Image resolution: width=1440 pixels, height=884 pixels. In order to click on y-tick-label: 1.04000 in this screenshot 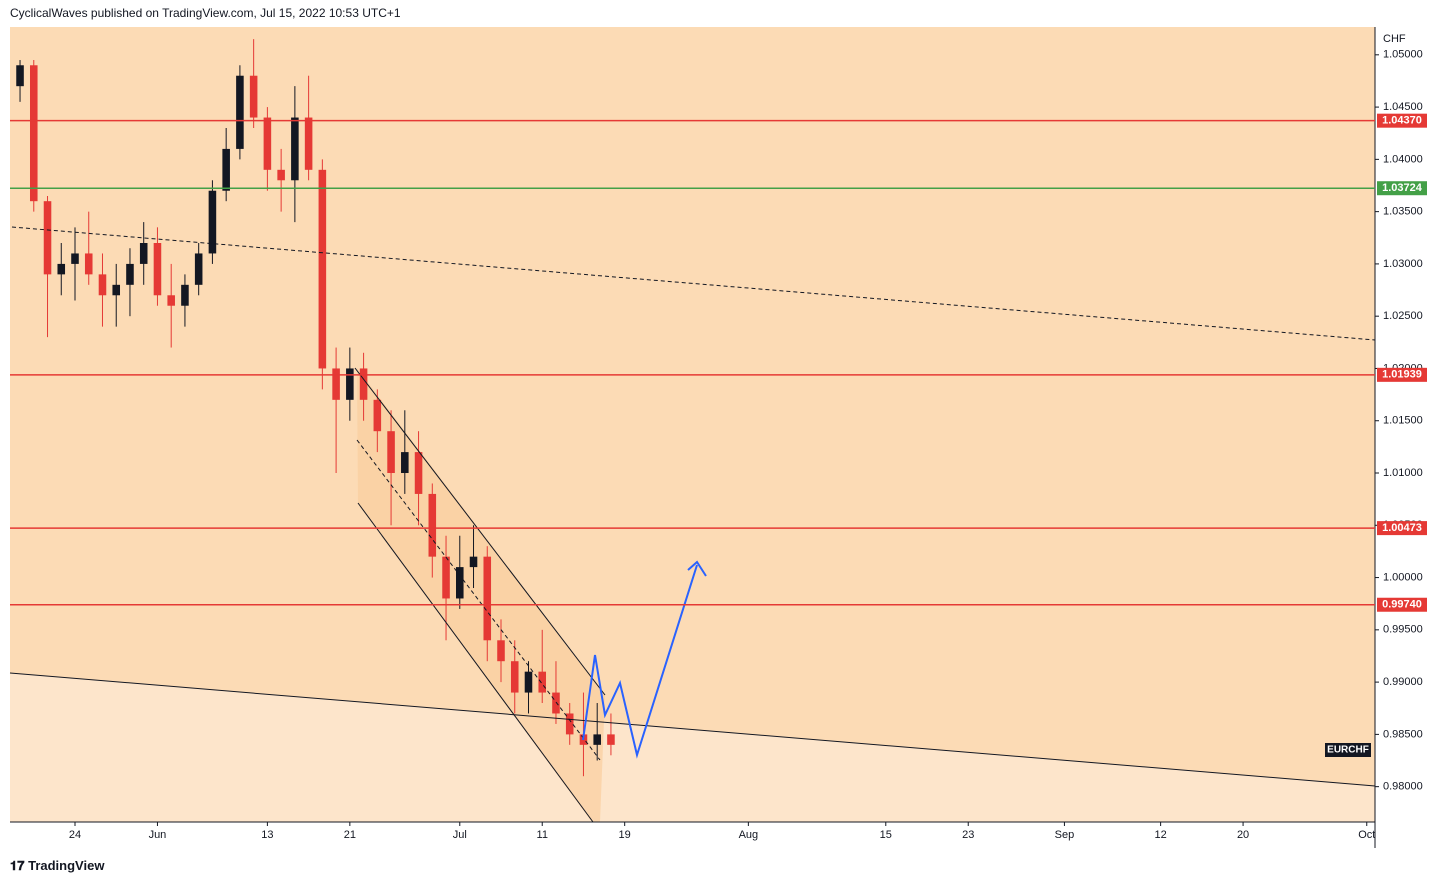, I will do `click(1403, 159)`.